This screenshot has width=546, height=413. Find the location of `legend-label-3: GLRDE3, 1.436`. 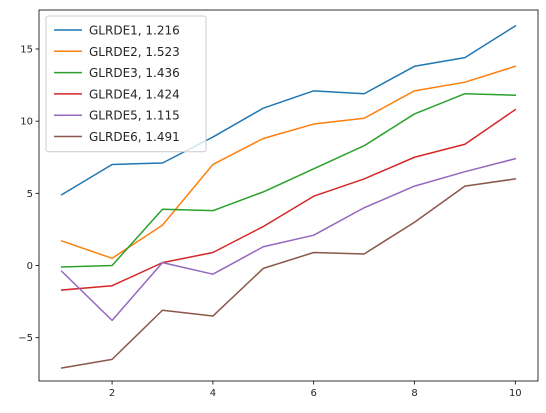

legend-label-3: GLRDE3, 1.436 is located at coordinates (134, 73).